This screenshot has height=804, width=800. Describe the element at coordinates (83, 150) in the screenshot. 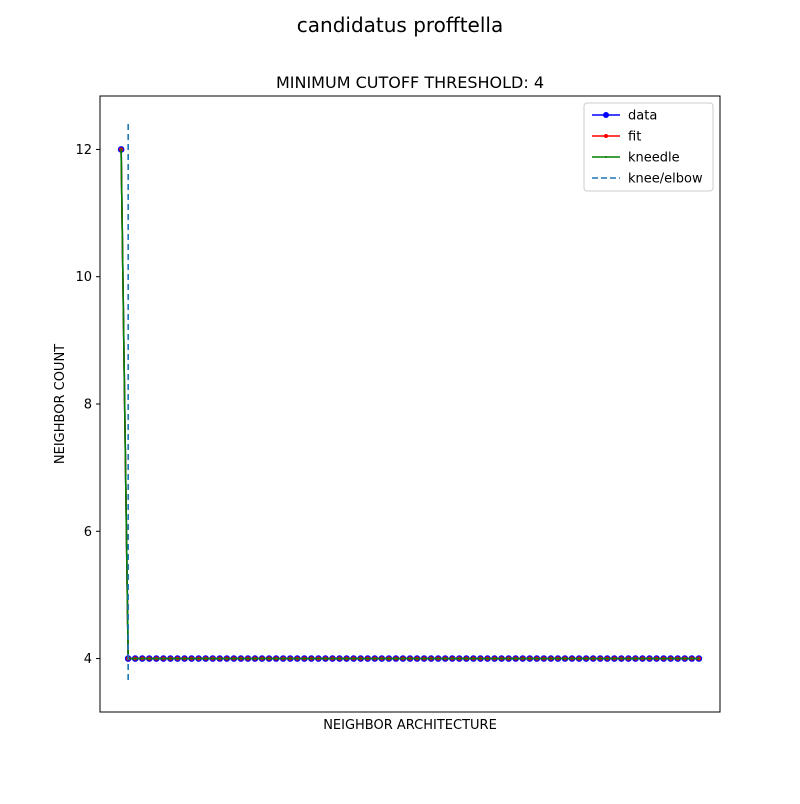

I see `y-tick-label: 12` at that location.